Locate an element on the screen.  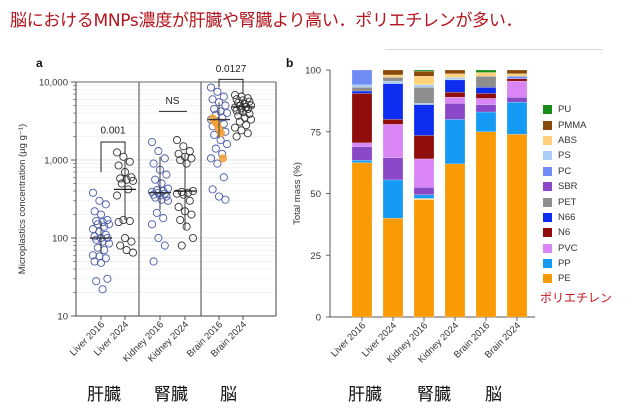
organ-label-liver-a: 肝臓 is located at coordinates (104, 395).